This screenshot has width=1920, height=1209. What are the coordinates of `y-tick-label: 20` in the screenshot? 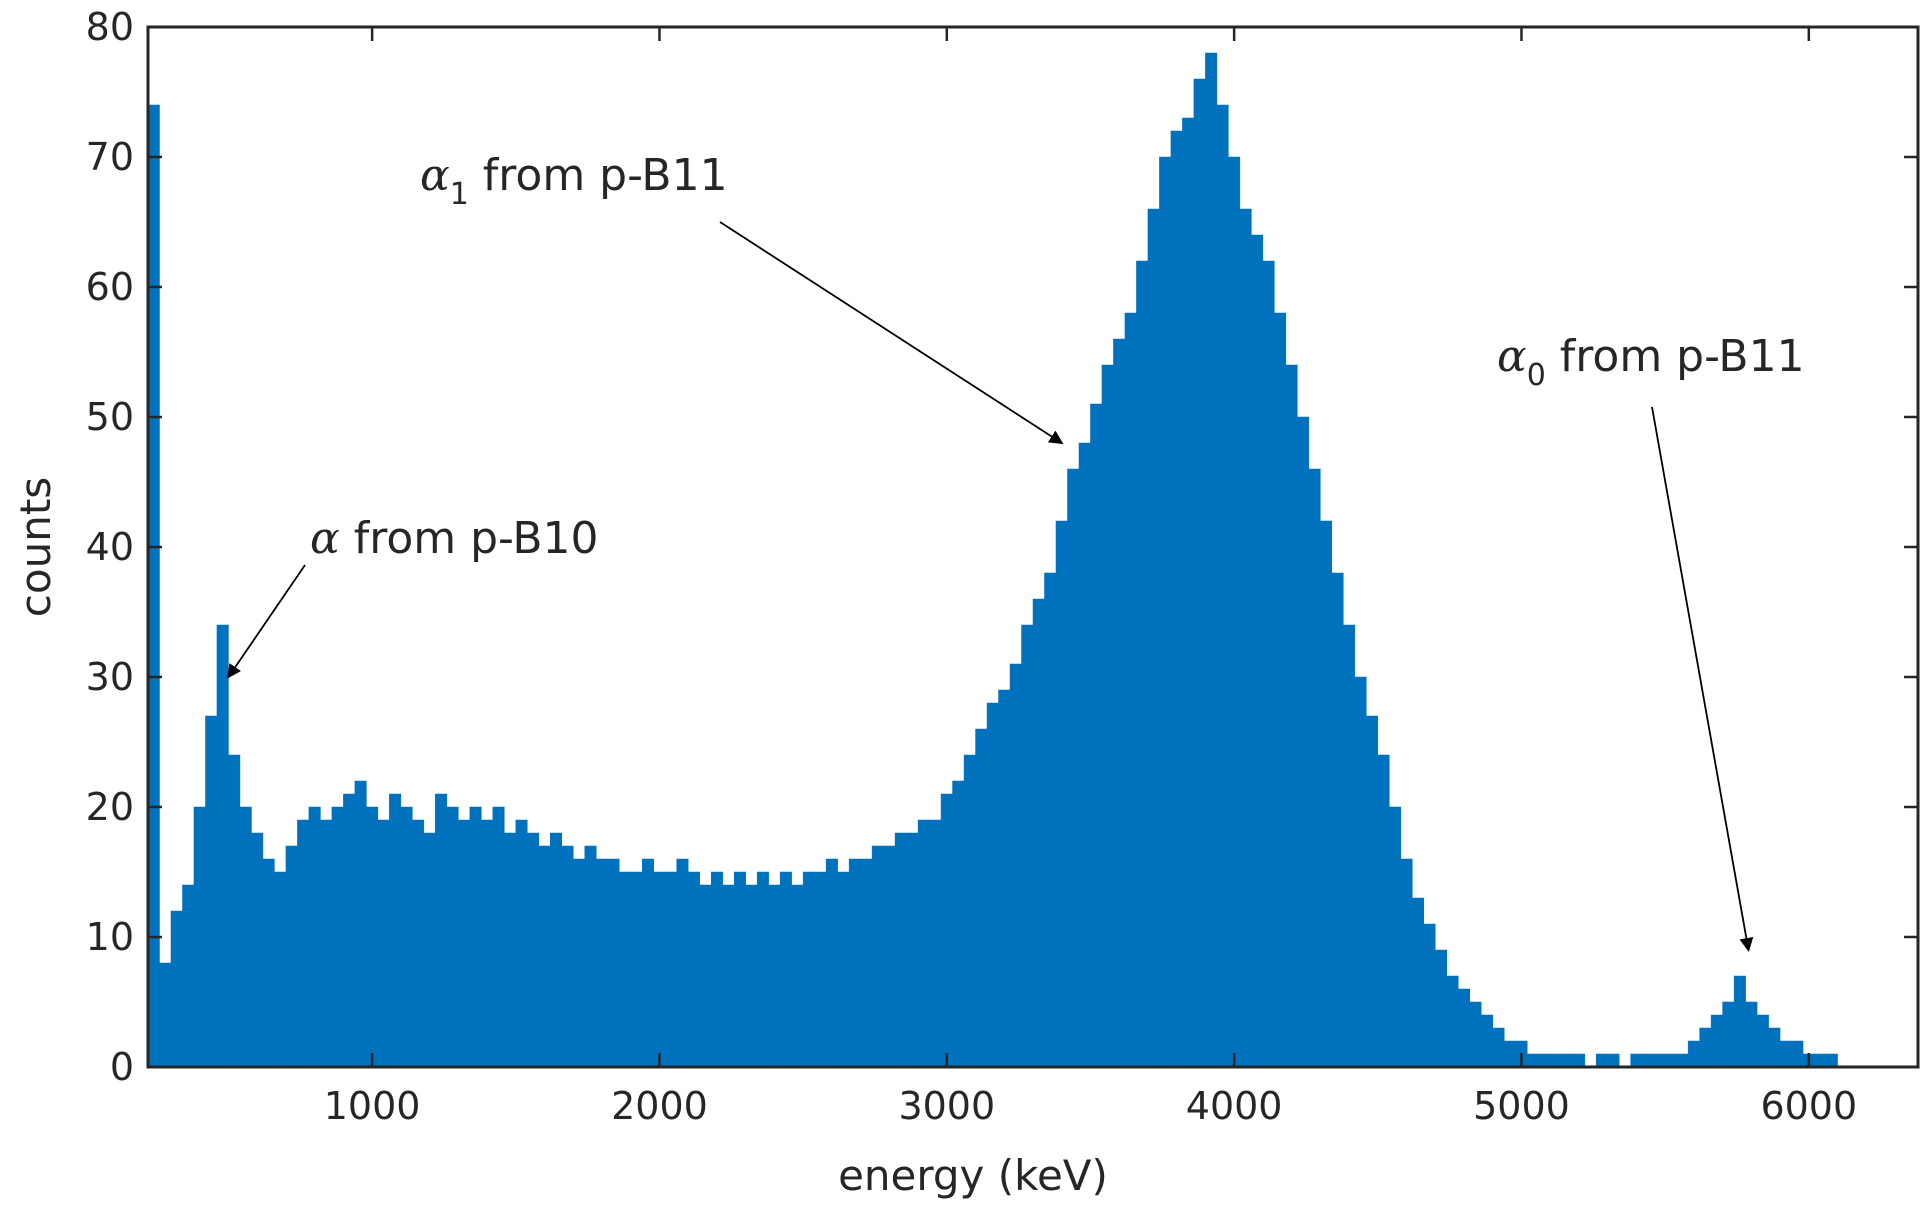 It's located at (110, 807).